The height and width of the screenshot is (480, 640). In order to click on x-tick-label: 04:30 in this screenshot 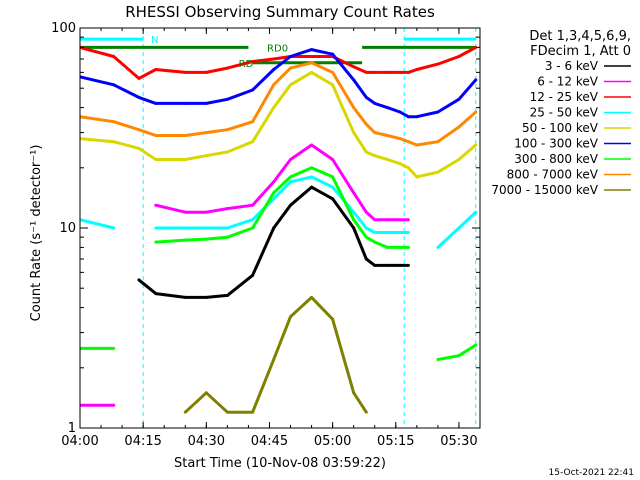, I will do `click(206, 441)`.